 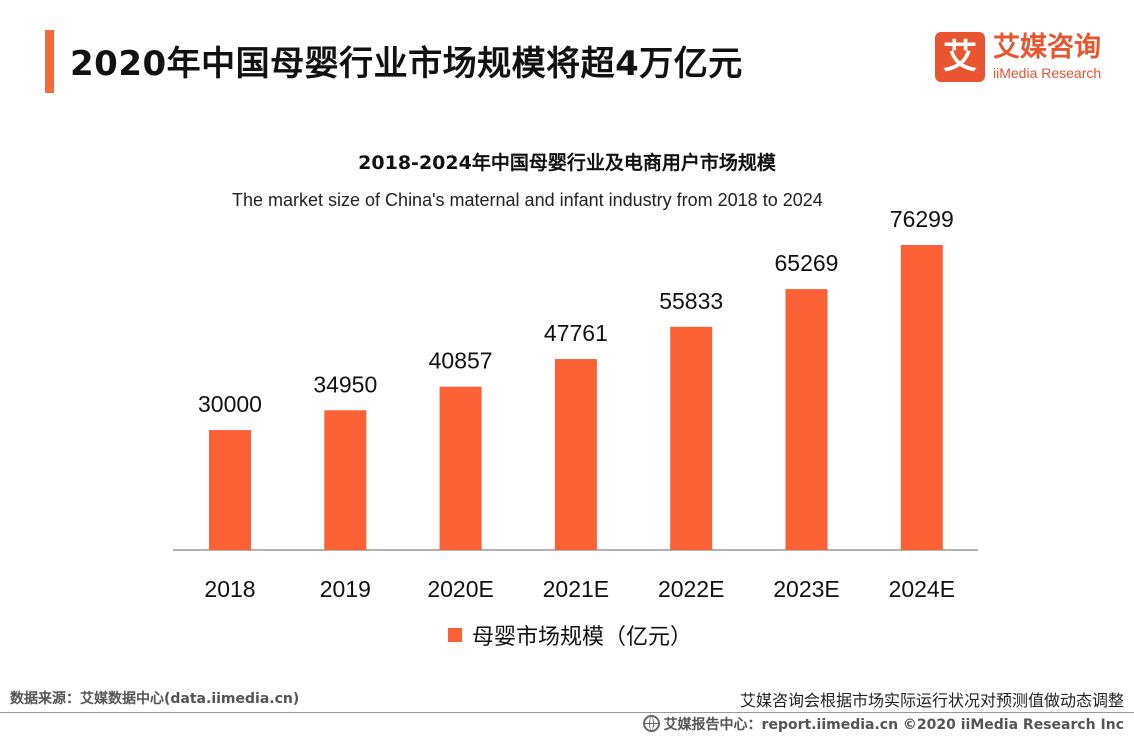 What do you see at coordinates (229, 589) in the screenshot?
I see `x-tick-label-2018: 2018` at bounding box center [229, 589].